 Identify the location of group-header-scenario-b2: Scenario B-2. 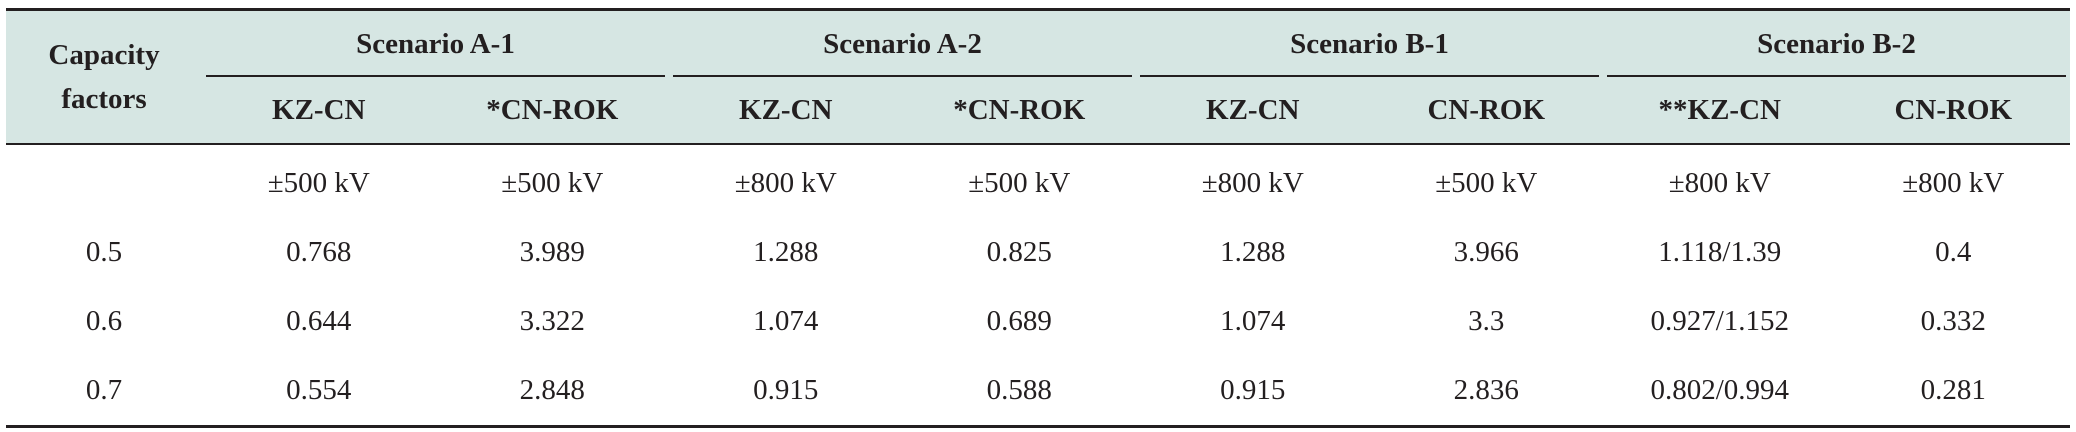
(1836, 42).